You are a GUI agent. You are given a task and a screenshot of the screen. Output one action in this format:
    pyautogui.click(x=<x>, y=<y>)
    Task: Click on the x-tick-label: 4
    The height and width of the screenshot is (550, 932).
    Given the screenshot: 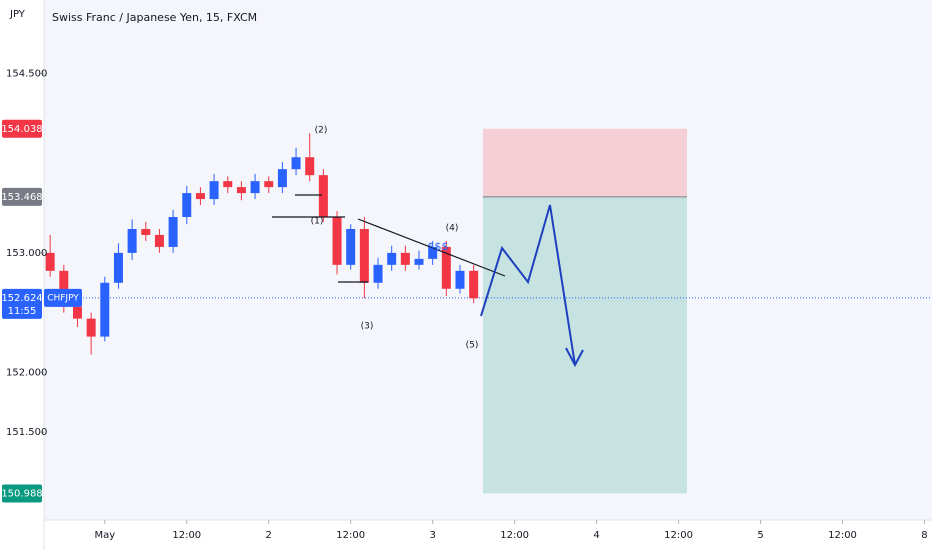 What is the action you would take?
    pyautogui.click(x=596, y=535)
    